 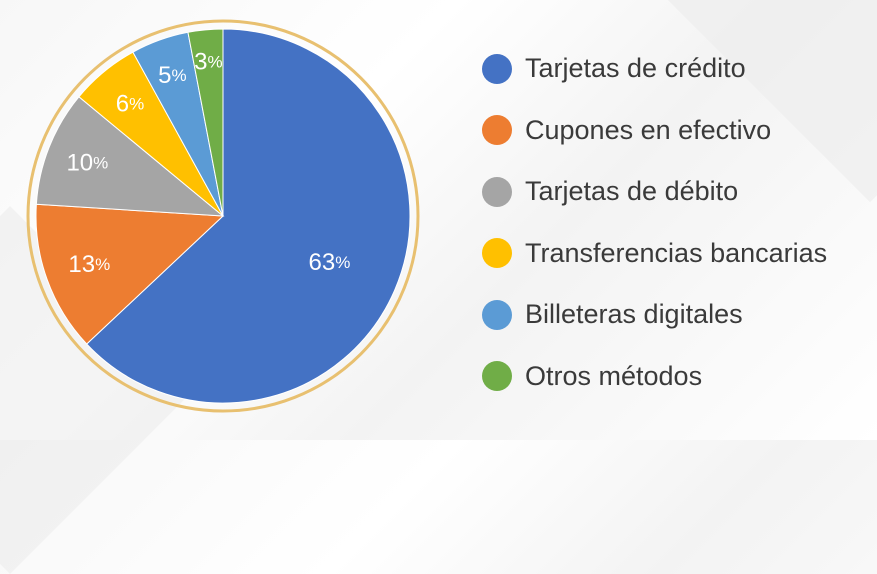 I want to click on legend-item: Otros métodos, so click(x=654, y=377).